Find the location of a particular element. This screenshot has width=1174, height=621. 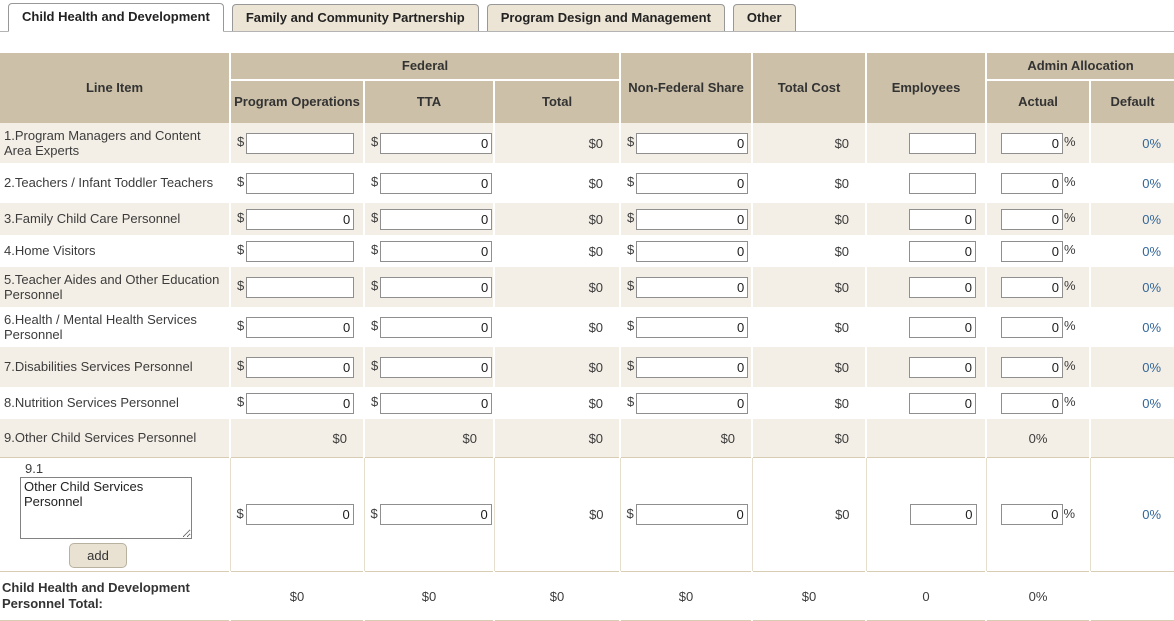

non-federal-share-cell-5: $ is located at coordinates (686, 287).